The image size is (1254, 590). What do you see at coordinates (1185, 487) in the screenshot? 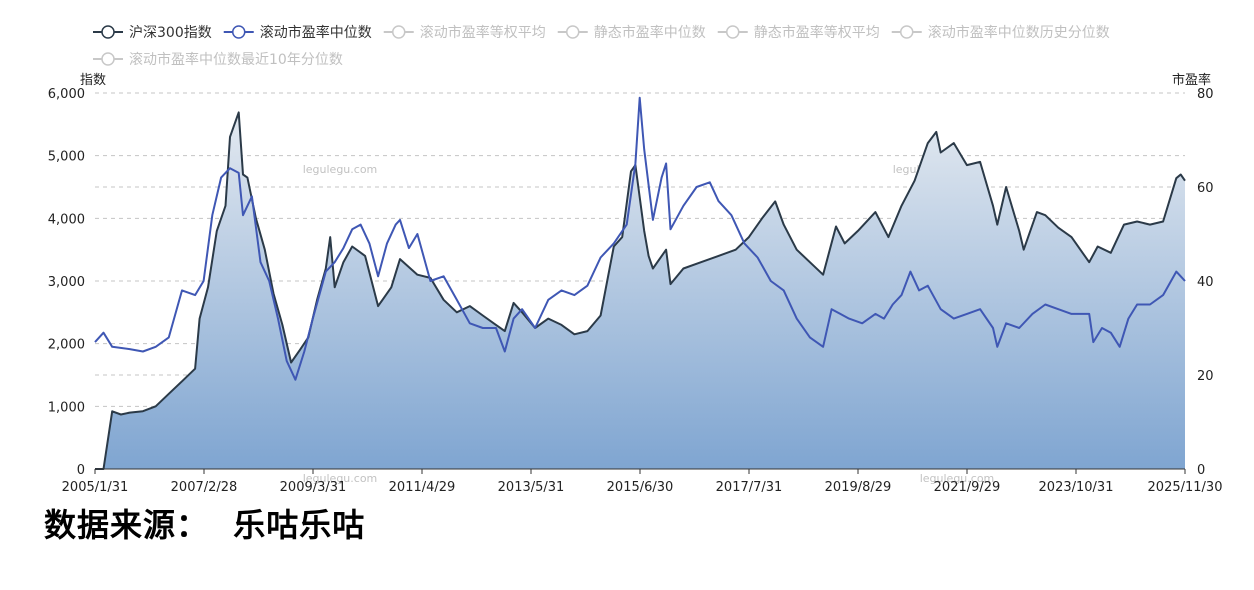
I see `x-tick-label: 2025/11/30` at bounding box center [1185, 487].